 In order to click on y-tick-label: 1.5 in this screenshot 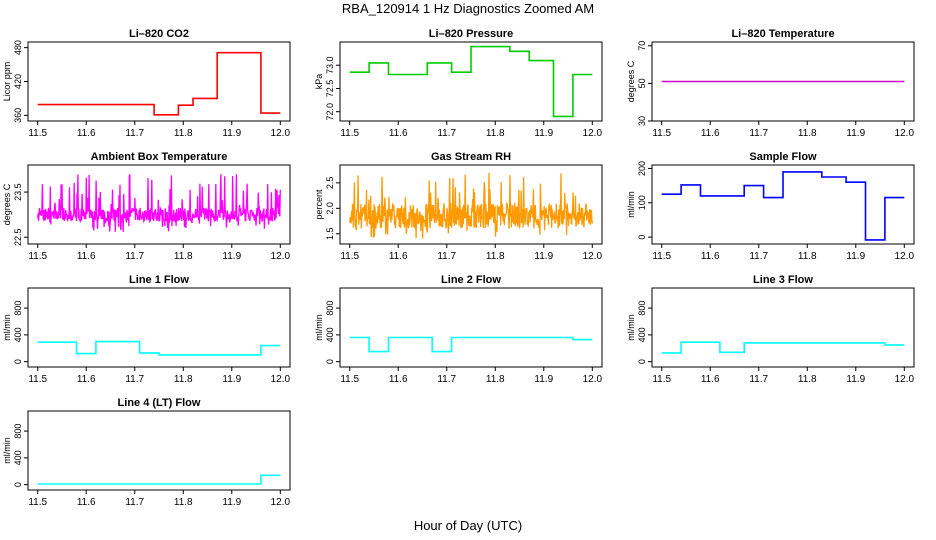, I will do `click(330, 234)`.